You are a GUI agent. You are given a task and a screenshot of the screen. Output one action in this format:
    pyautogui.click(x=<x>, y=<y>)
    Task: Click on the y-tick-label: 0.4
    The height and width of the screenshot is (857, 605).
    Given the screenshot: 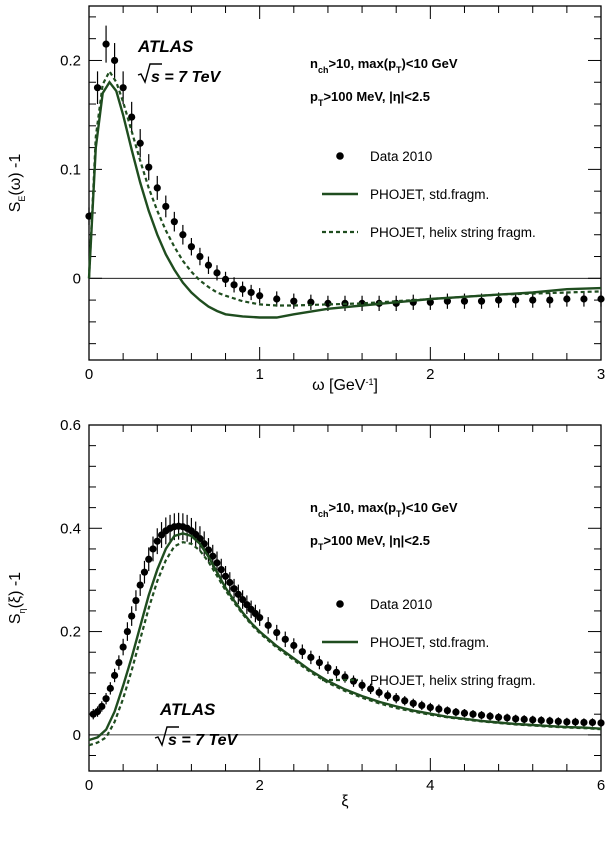 What is the action you would take?
    pyautogui.click(x=70, y=528)
    